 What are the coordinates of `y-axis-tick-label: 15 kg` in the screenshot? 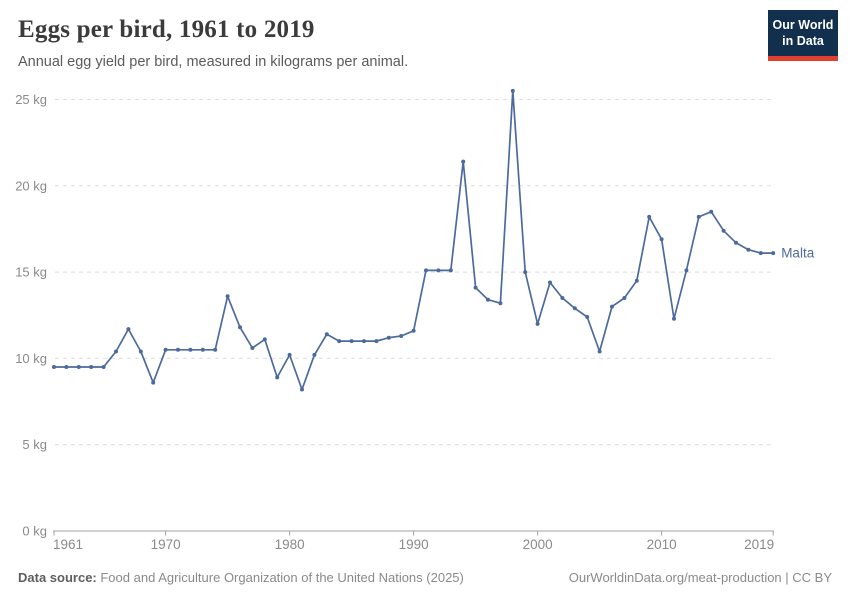 It's located at (31, 272).